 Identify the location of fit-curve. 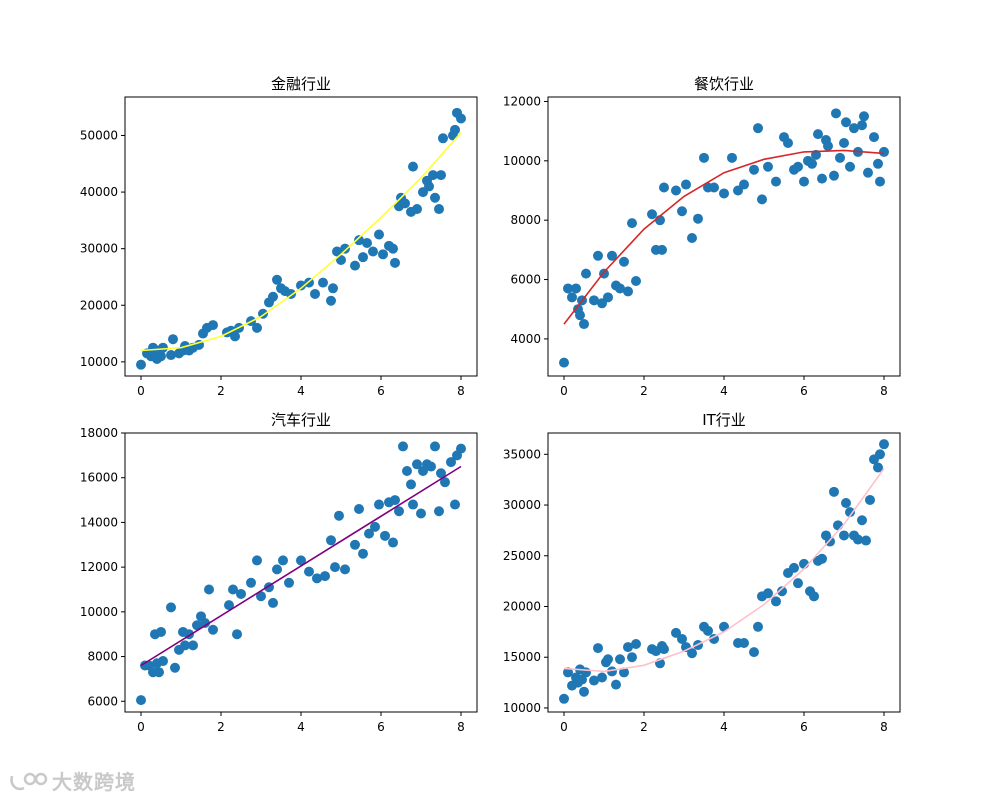
(724, 570).